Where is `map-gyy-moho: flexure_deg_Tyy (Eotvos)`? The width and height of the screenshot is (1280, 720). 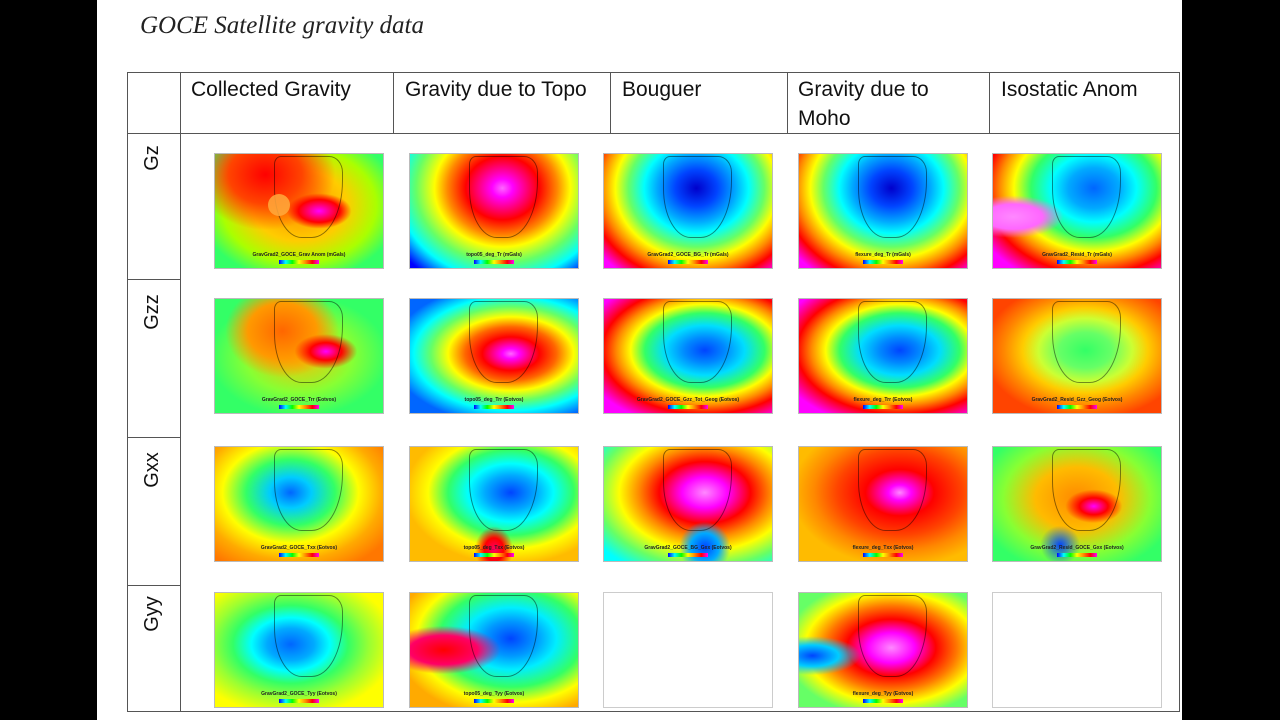
map-gyy-moho: flexure_deg_Tyy (Eotvos) is located at coordinates (883, 650).